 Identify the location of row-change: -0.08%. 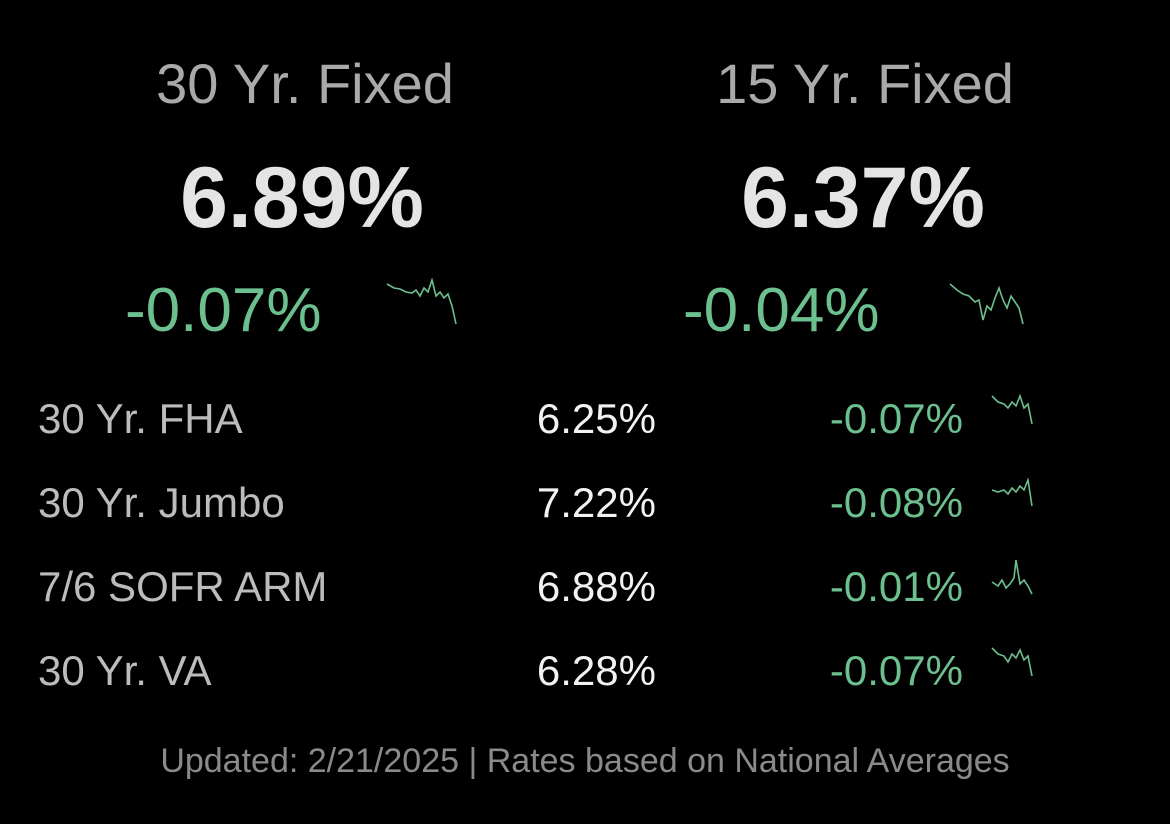
(896, 502).